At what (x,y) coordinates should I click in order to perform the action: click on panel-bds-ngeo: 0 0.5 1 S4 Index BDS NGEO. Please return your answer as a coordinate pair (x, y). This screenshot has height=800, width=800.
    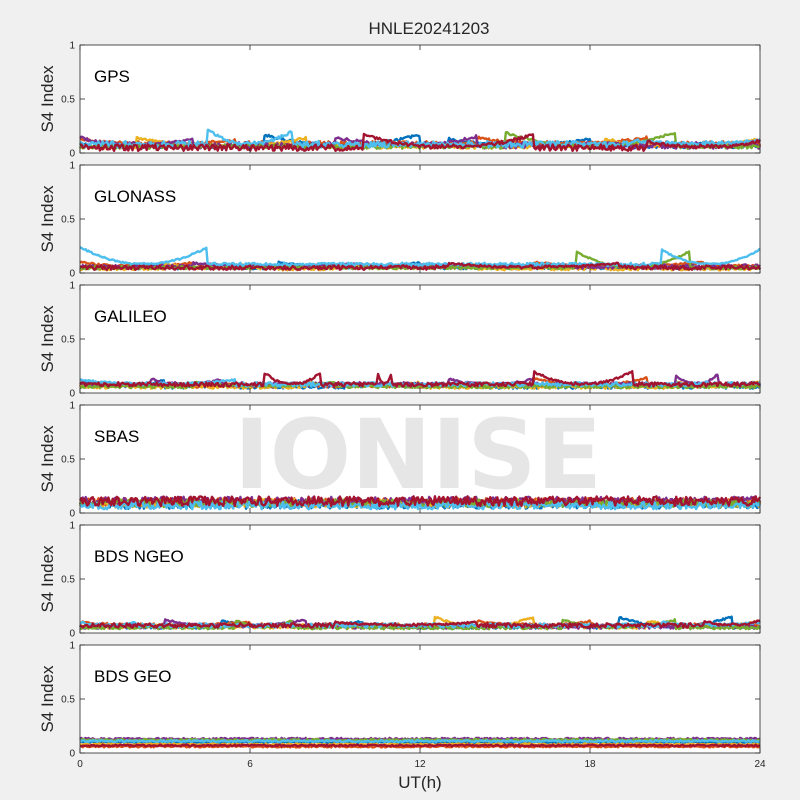
    Looking at the image, I should click on (400, 580).